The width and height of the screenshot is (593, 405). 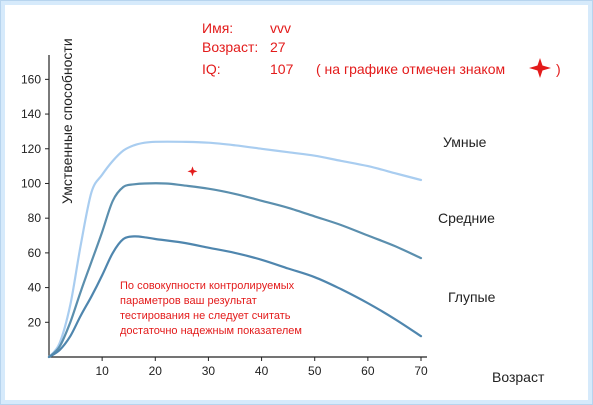 What do you see at coordinates (465, 142) in the screenshot?
I see `series-label-smart: Умные` at bounding box center [465, 142].